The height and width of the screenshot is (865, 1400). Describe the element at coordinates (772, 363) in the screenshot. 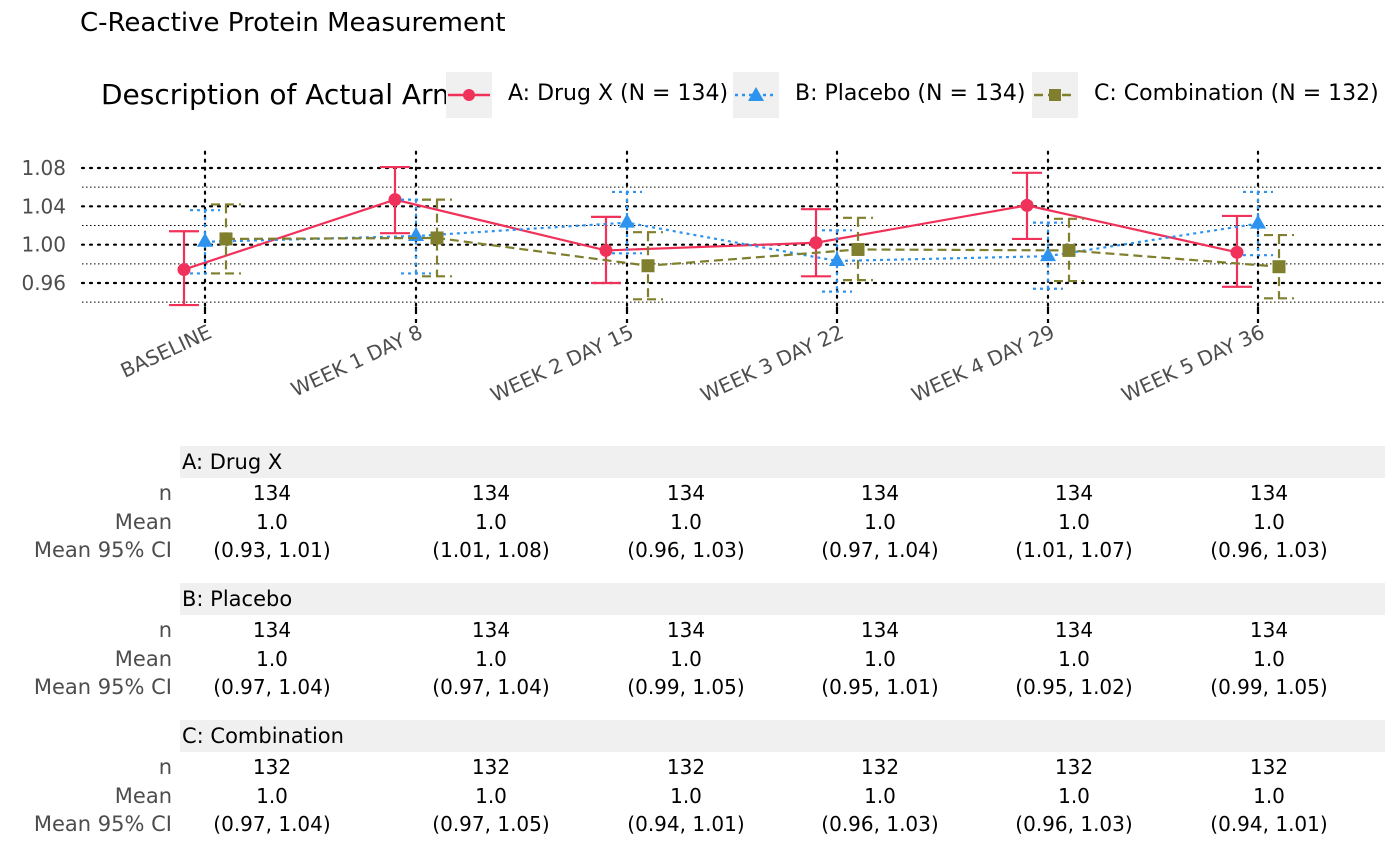

I see `x-tick-label: WEEK 3 DAY 22` at that location.